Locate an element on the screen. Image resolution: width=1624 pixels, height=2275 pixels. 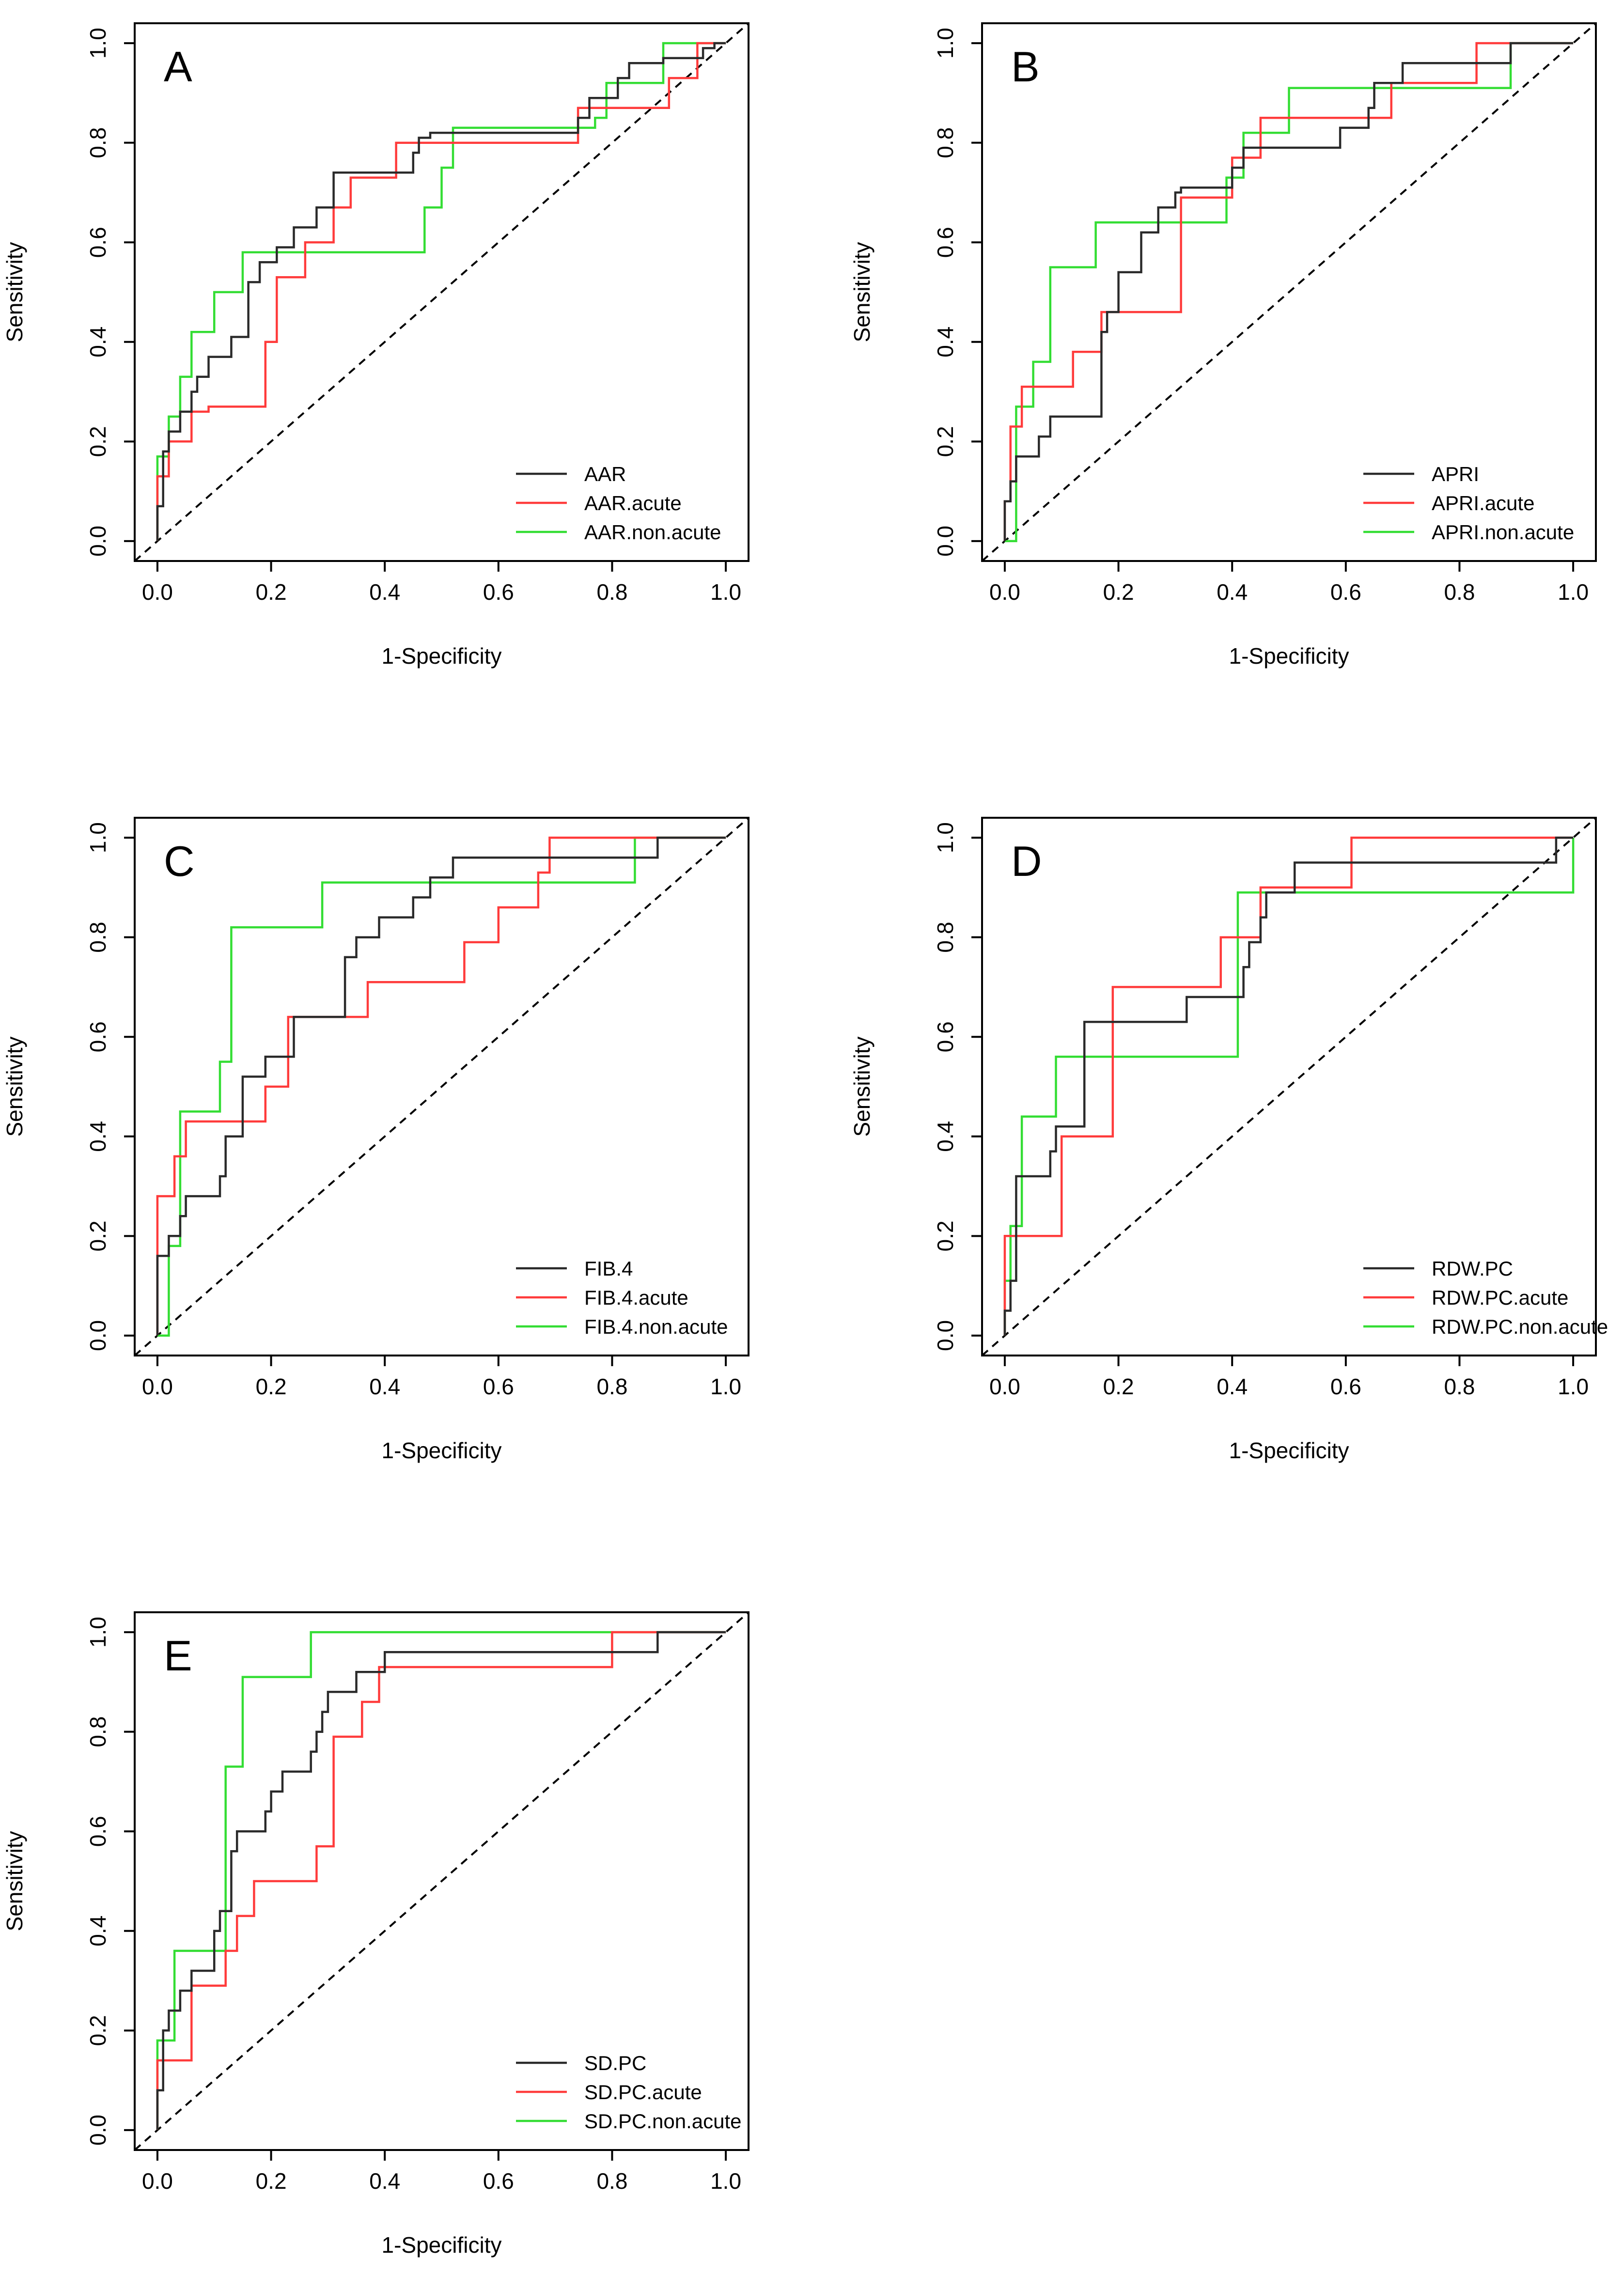
panel-letter: B is located at coordinates (1025, 67).